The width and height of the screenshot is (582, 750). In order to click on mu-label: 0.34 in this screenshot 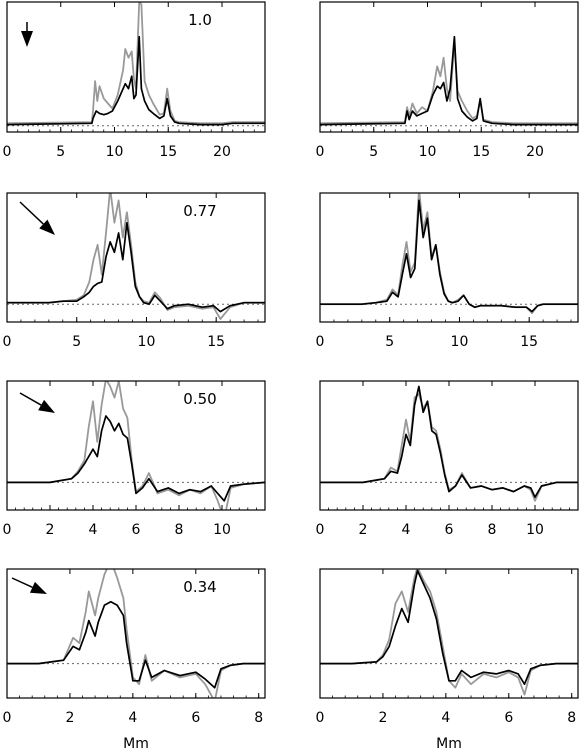, I will do `click(199, 587)`.